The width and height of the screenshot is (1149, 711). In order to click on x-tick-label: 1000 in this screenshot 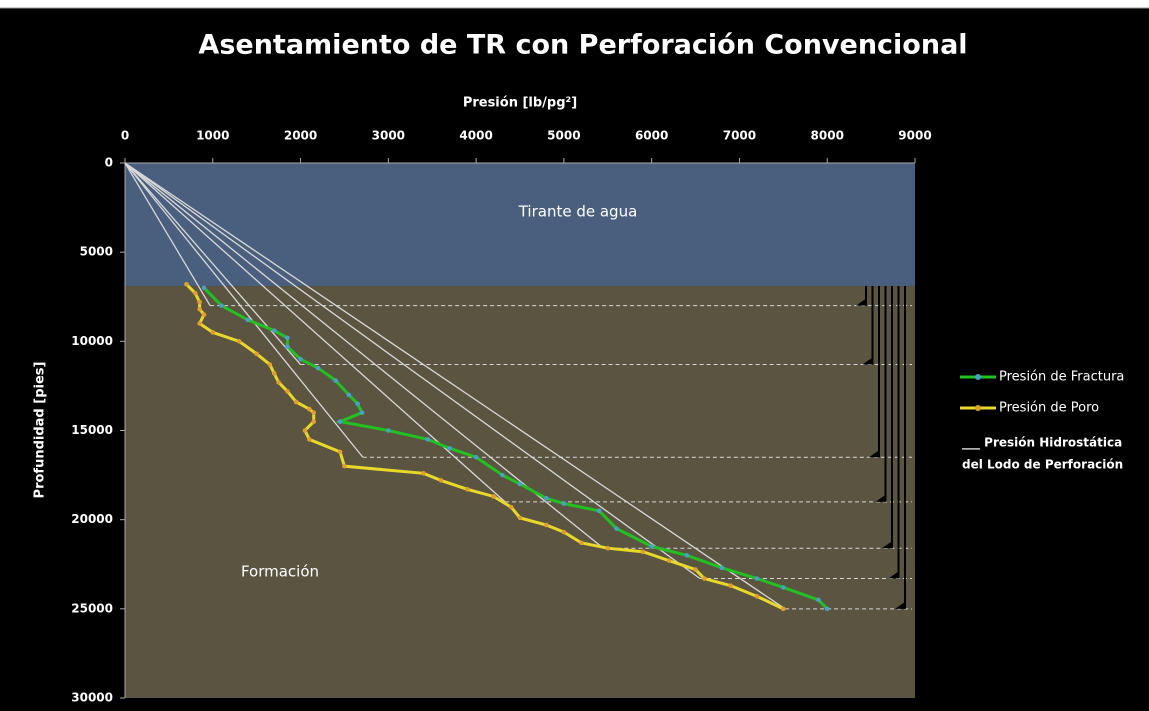, I will do `click(212, 136)`.